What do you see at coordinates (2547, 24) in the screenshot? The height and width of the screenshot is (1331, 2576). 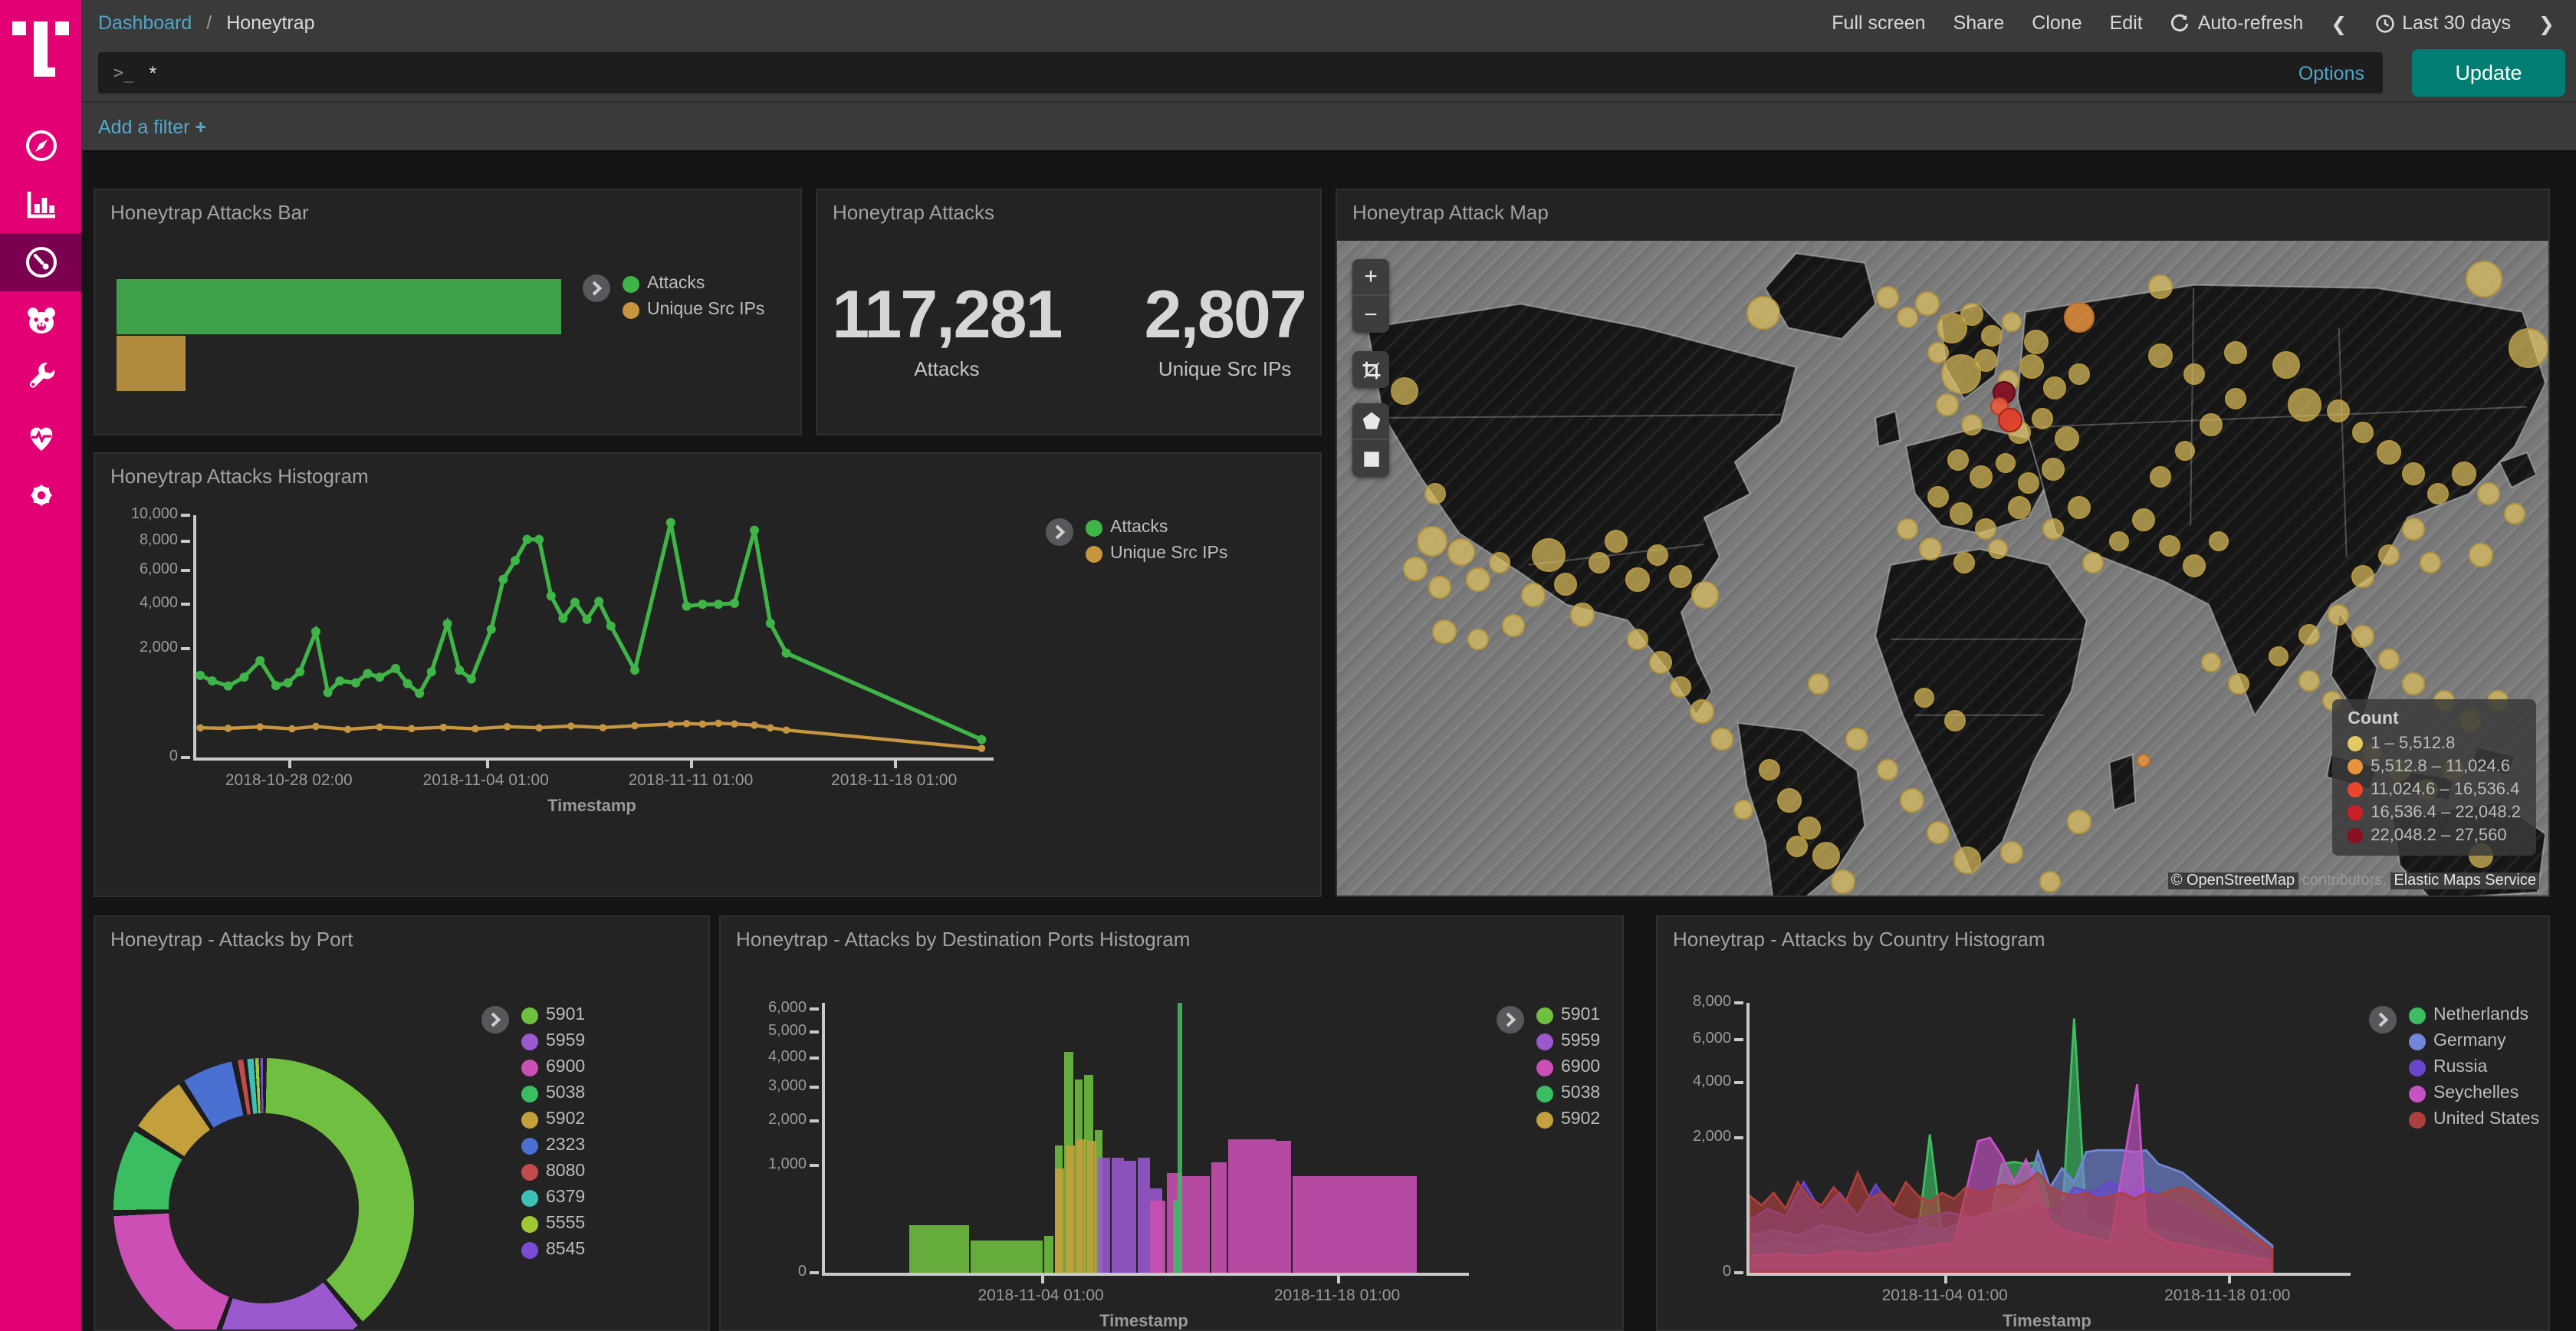 I see `time-forward-button: ❯` at bounding box center [2547, 24].